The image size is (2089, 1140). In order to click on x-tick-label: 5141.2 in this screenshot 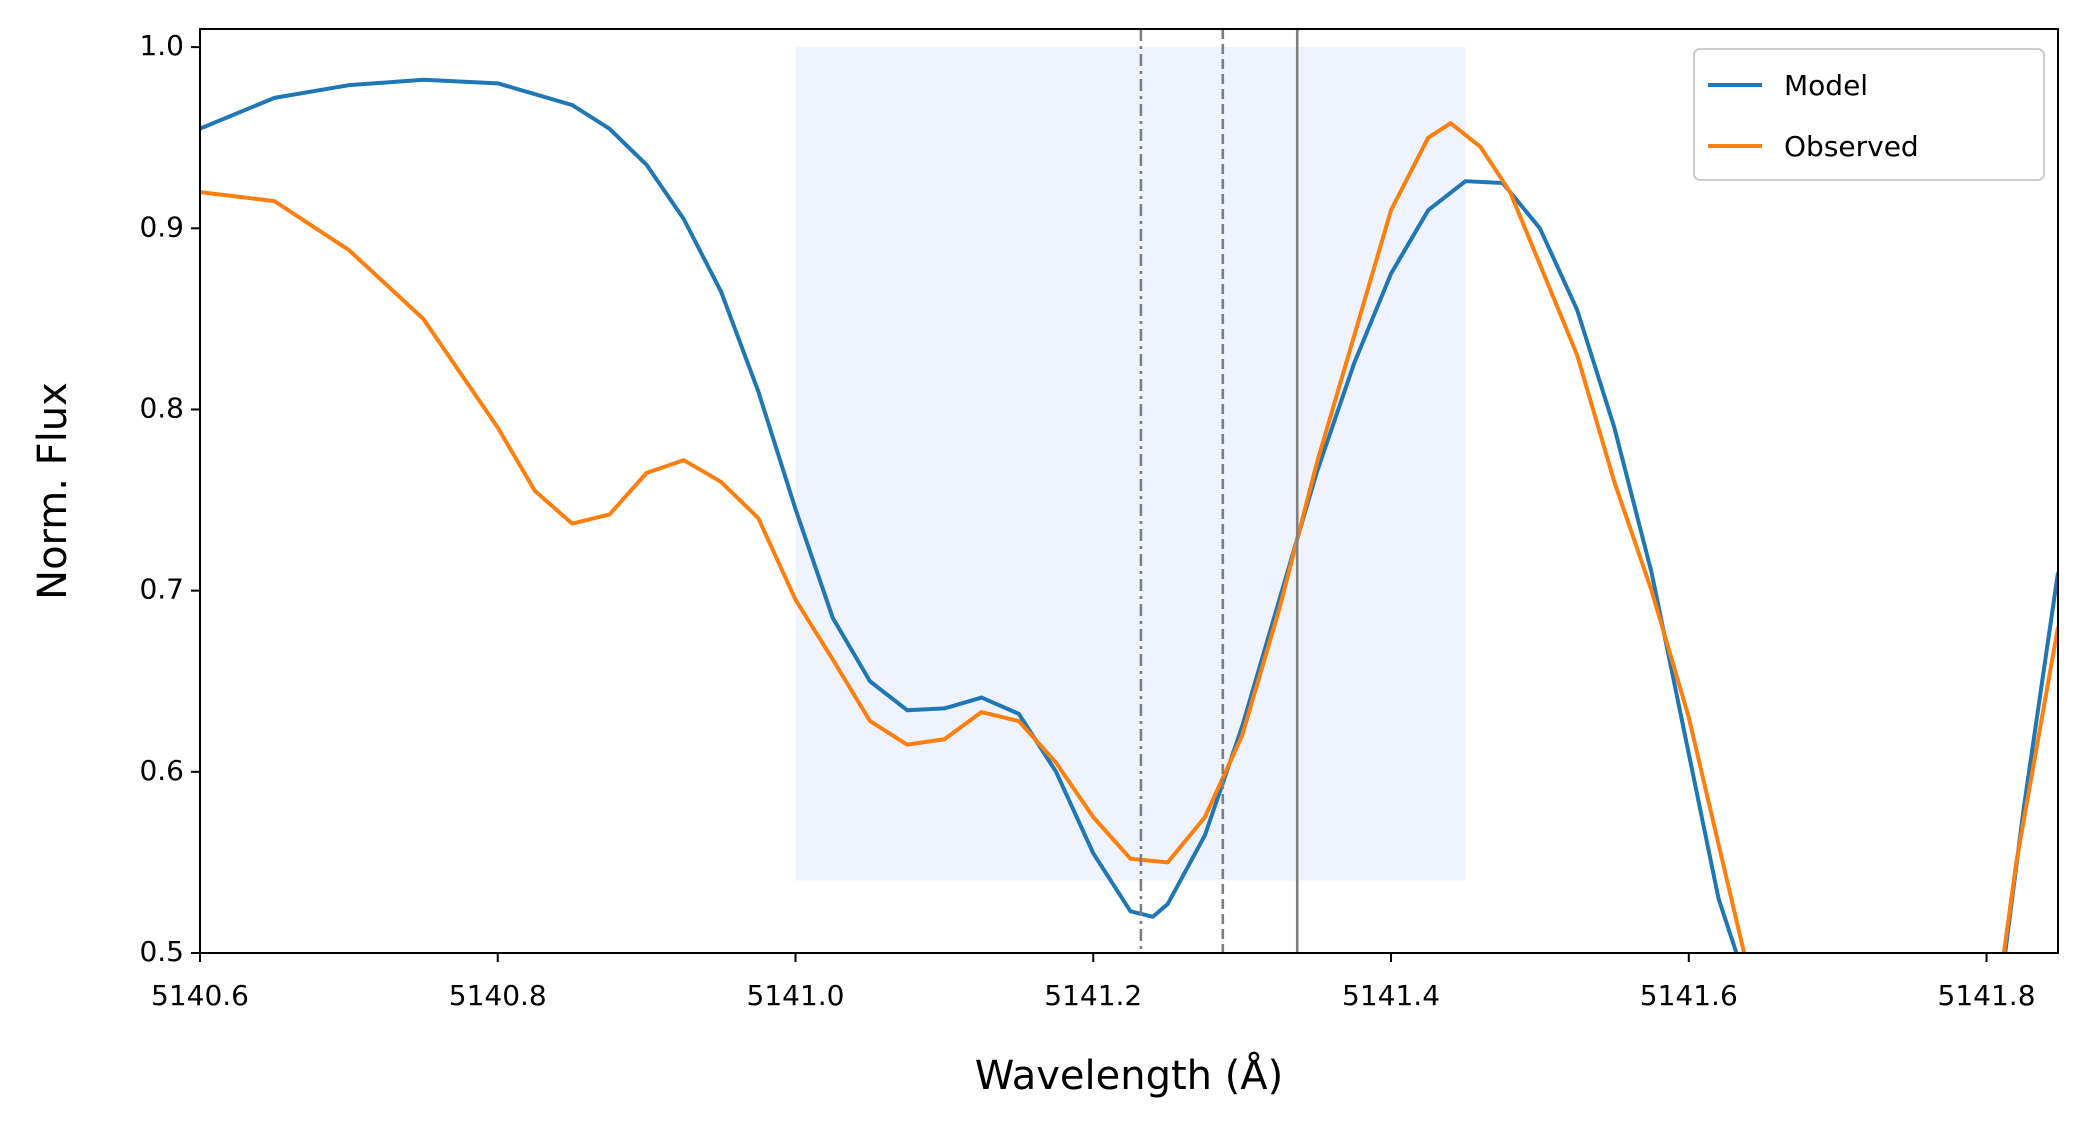, I will do `click(1093, 995)`.